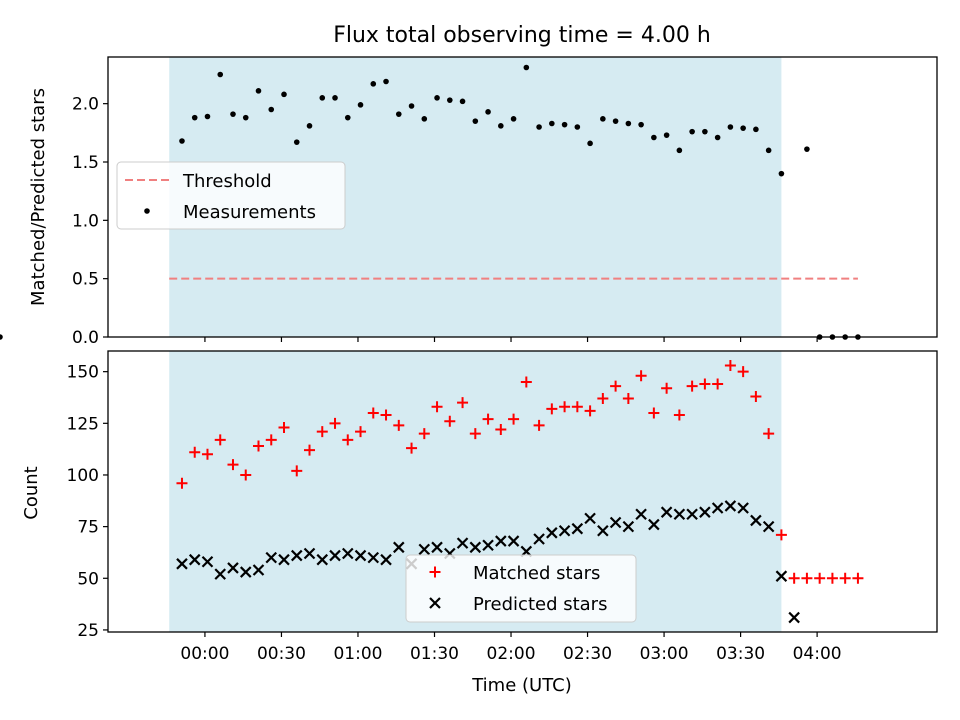 The width and height of the screenshot is (960, 720). Describe the element at coordinates (85, 221) in the screenshot. I see `y-tick-label: 1.0` at that location.